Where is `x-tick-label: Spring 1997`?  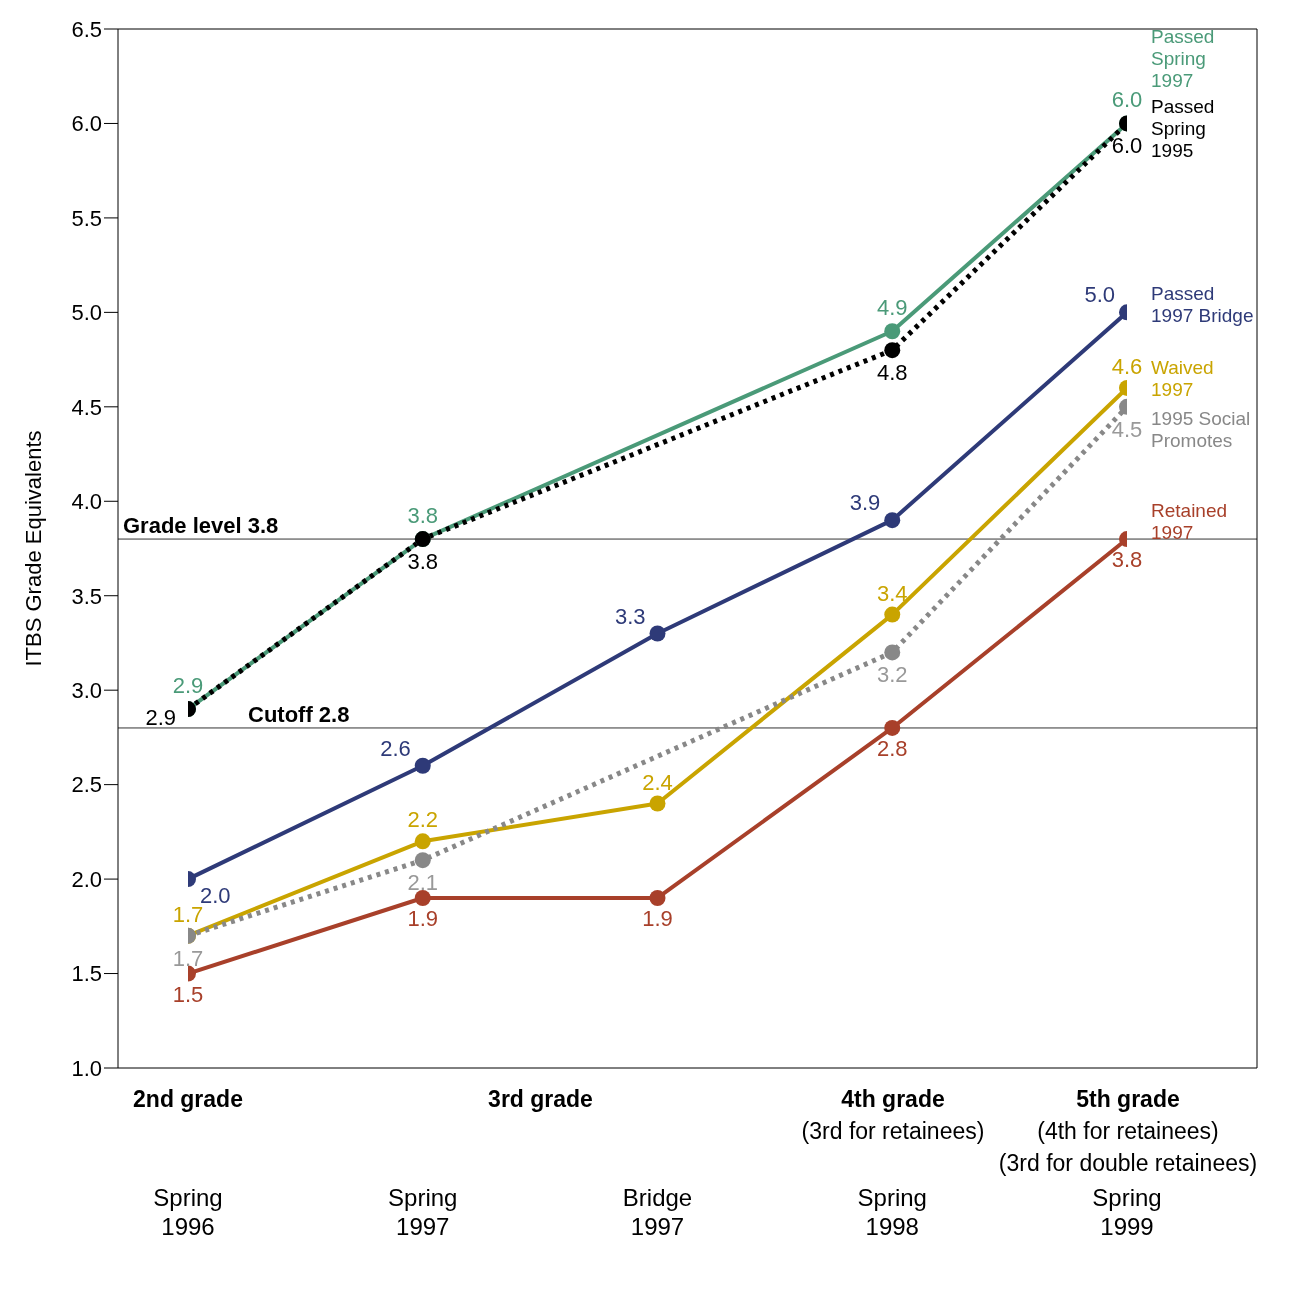 x-tick-label: Spring 1997 is located at coordinates (423, 1212).